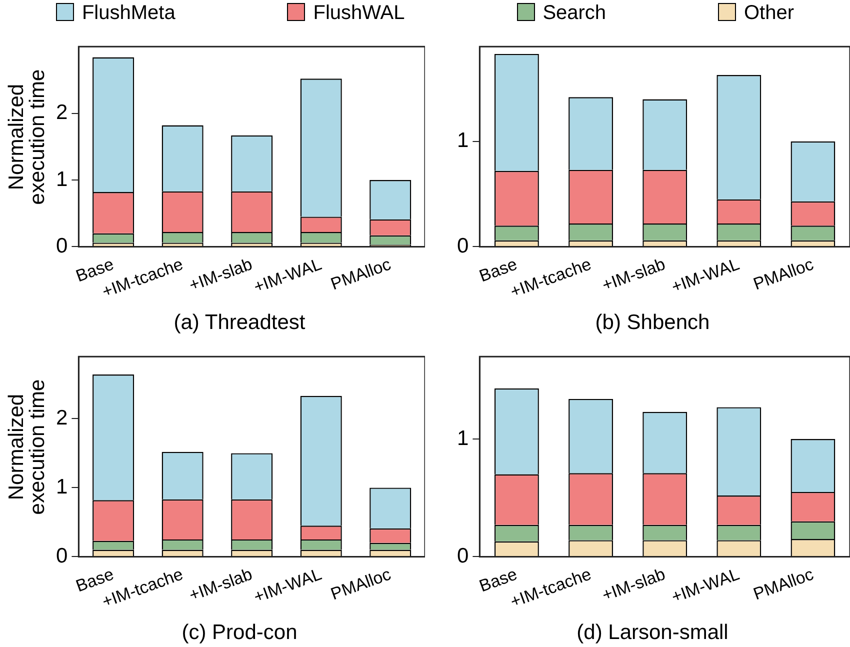  Describe the element at coordinates (652, 632) in the screenshot. I see `text: (d) Larson-small` at that location.